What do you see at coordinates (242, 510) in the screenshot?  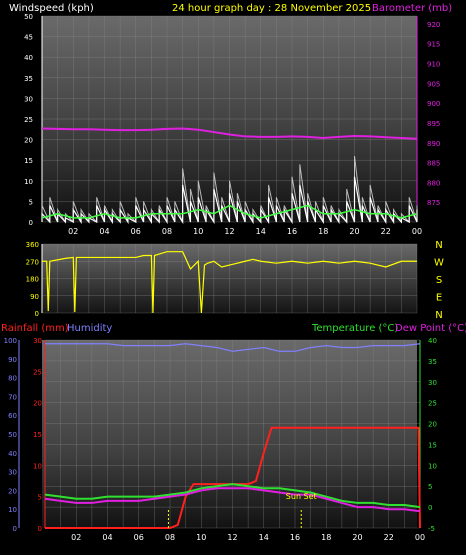 I see `annotations: Sun Set` at bounding box center [242, 510].